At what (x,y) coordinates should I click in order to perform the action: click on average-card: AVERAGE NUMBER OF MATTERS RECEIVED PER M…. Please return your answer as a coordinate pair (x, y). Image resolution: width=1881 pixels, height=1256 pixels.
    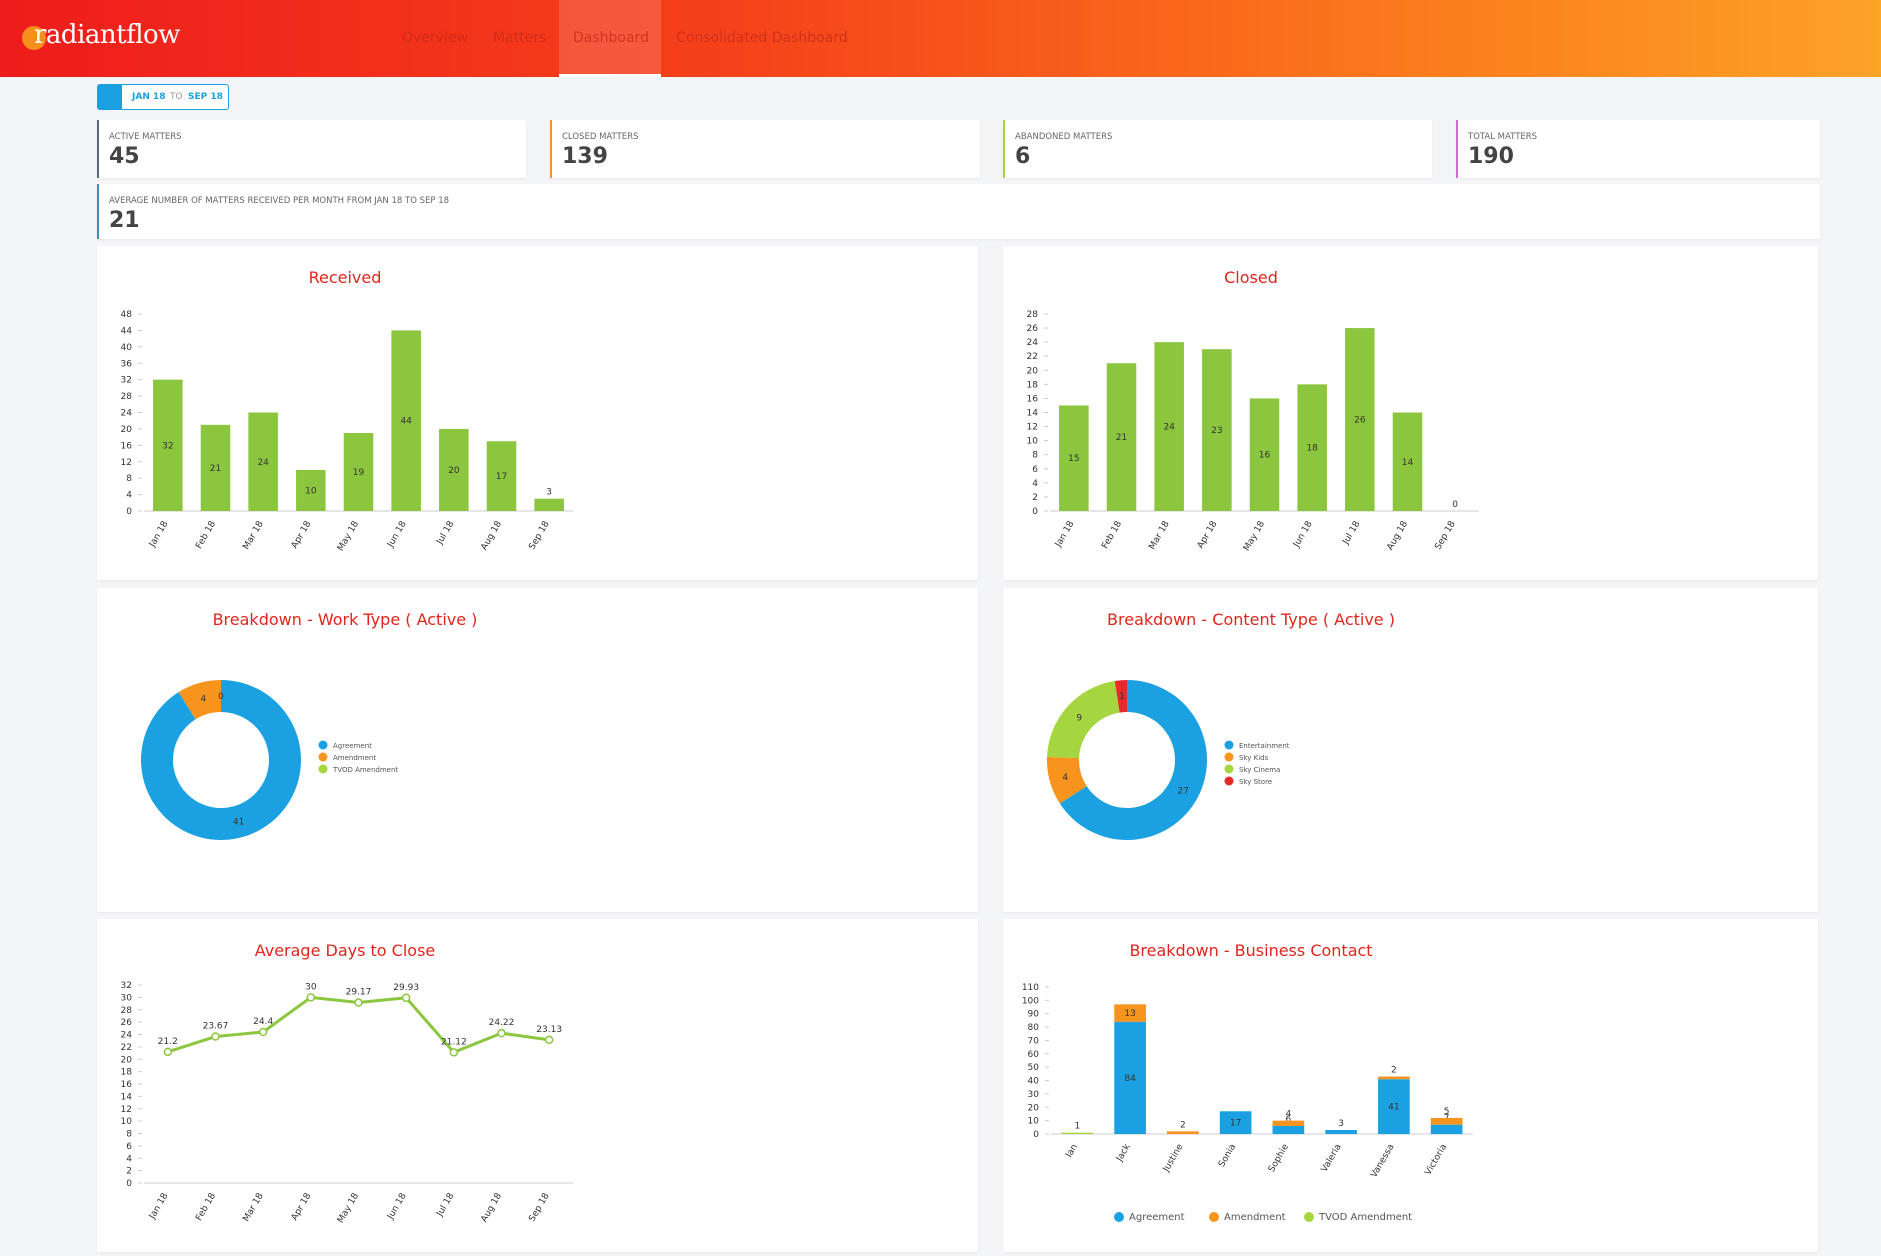
    Looking at the image, I should click on (958, 211).